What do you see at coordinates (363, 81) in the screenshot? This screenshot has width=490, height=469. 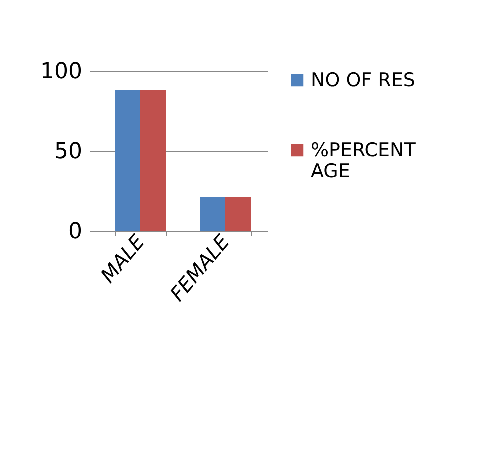 I see `legend-label: NO OF RES` at bounding box center [363, 81].